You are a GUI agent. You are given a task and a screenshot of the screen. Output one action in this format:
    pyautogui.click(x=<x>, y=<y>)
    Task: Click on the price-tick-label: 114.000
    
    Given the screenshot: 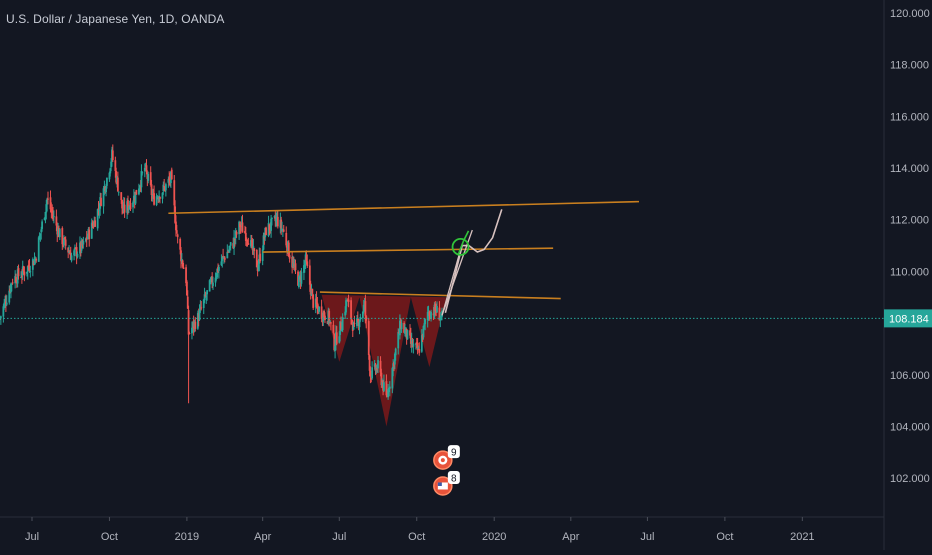 What is the action you would take?
    pyautogui.click(x=909, y=169)
    